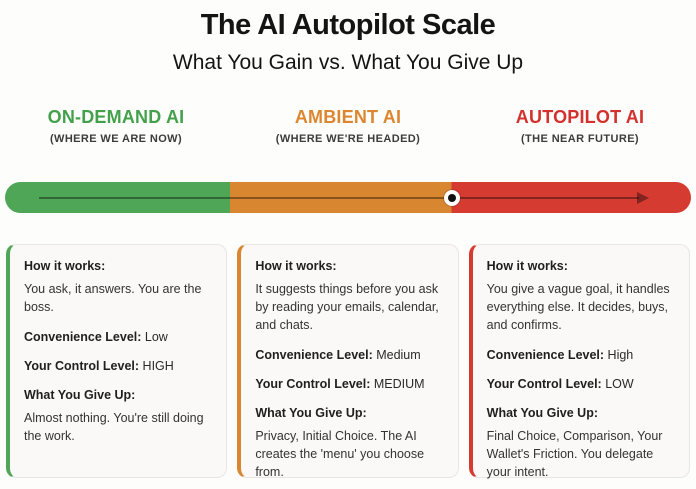  I want to click on scale-arrow-line, so click(339, 197).